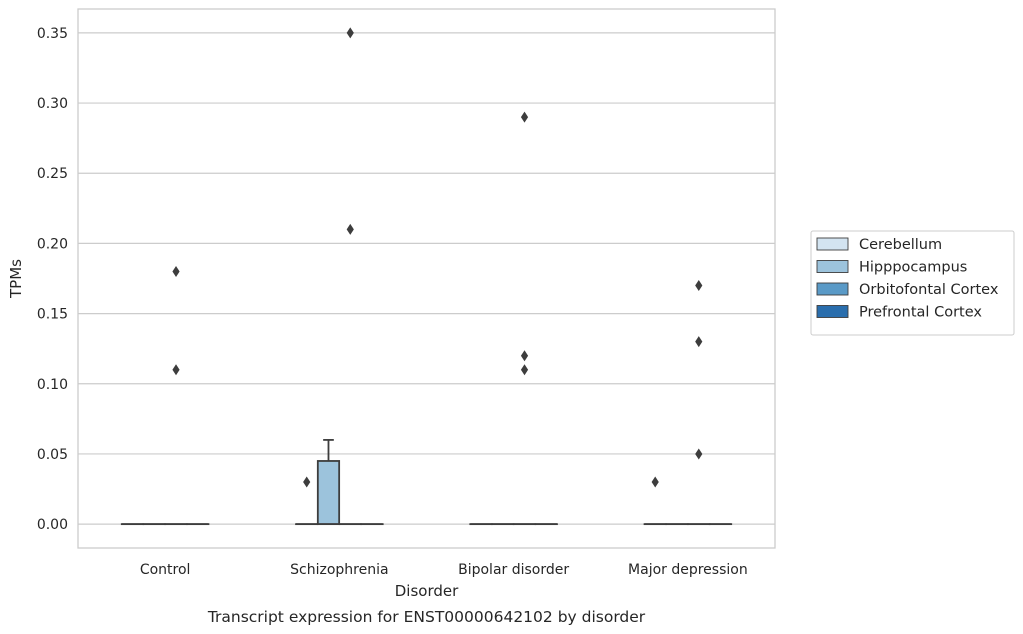 This screenshot has width=1023, height=634. Describe the element at coordinates (52, 455) in the screenshot. I see `y-tick-label: 0.05` at that location.